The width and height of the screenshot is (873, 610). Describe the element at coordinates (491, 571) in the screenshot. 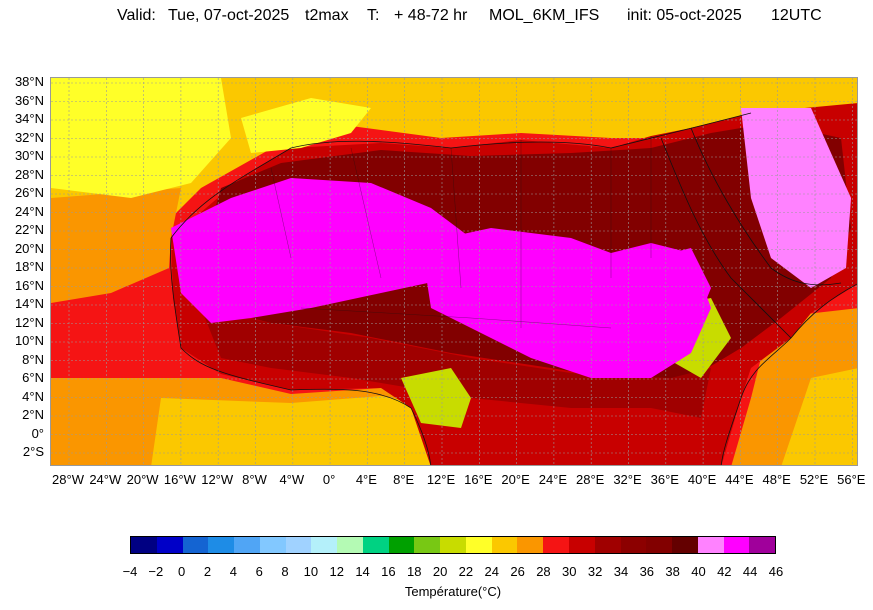

I see `colorbar-tick-label: 24` at that location.